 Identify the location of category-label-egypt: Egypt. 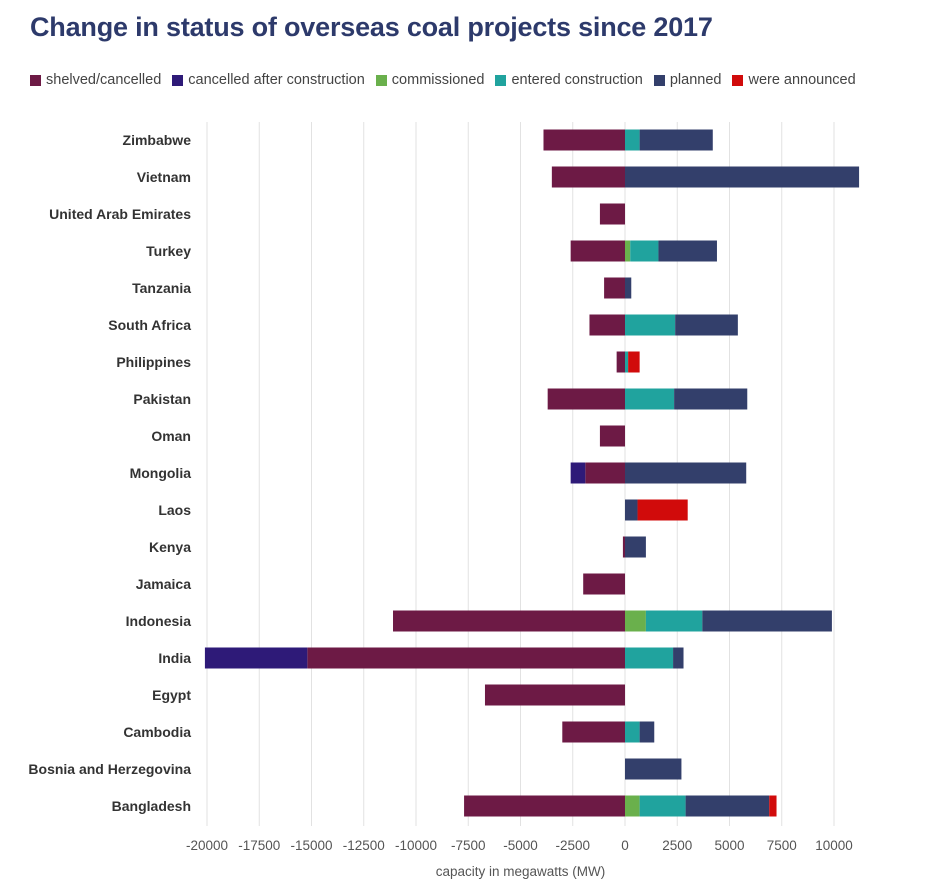
(171, 695).